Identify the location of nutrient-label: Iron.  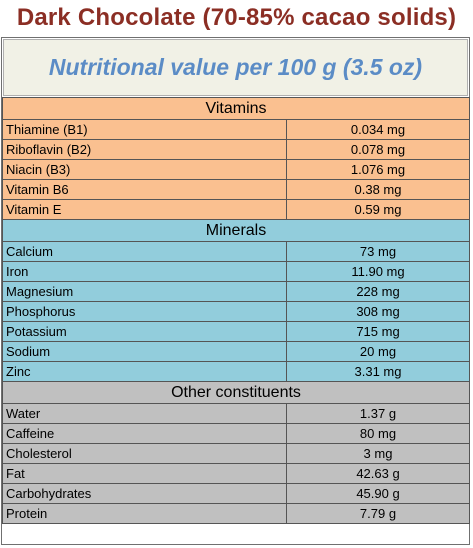
(144, 271).